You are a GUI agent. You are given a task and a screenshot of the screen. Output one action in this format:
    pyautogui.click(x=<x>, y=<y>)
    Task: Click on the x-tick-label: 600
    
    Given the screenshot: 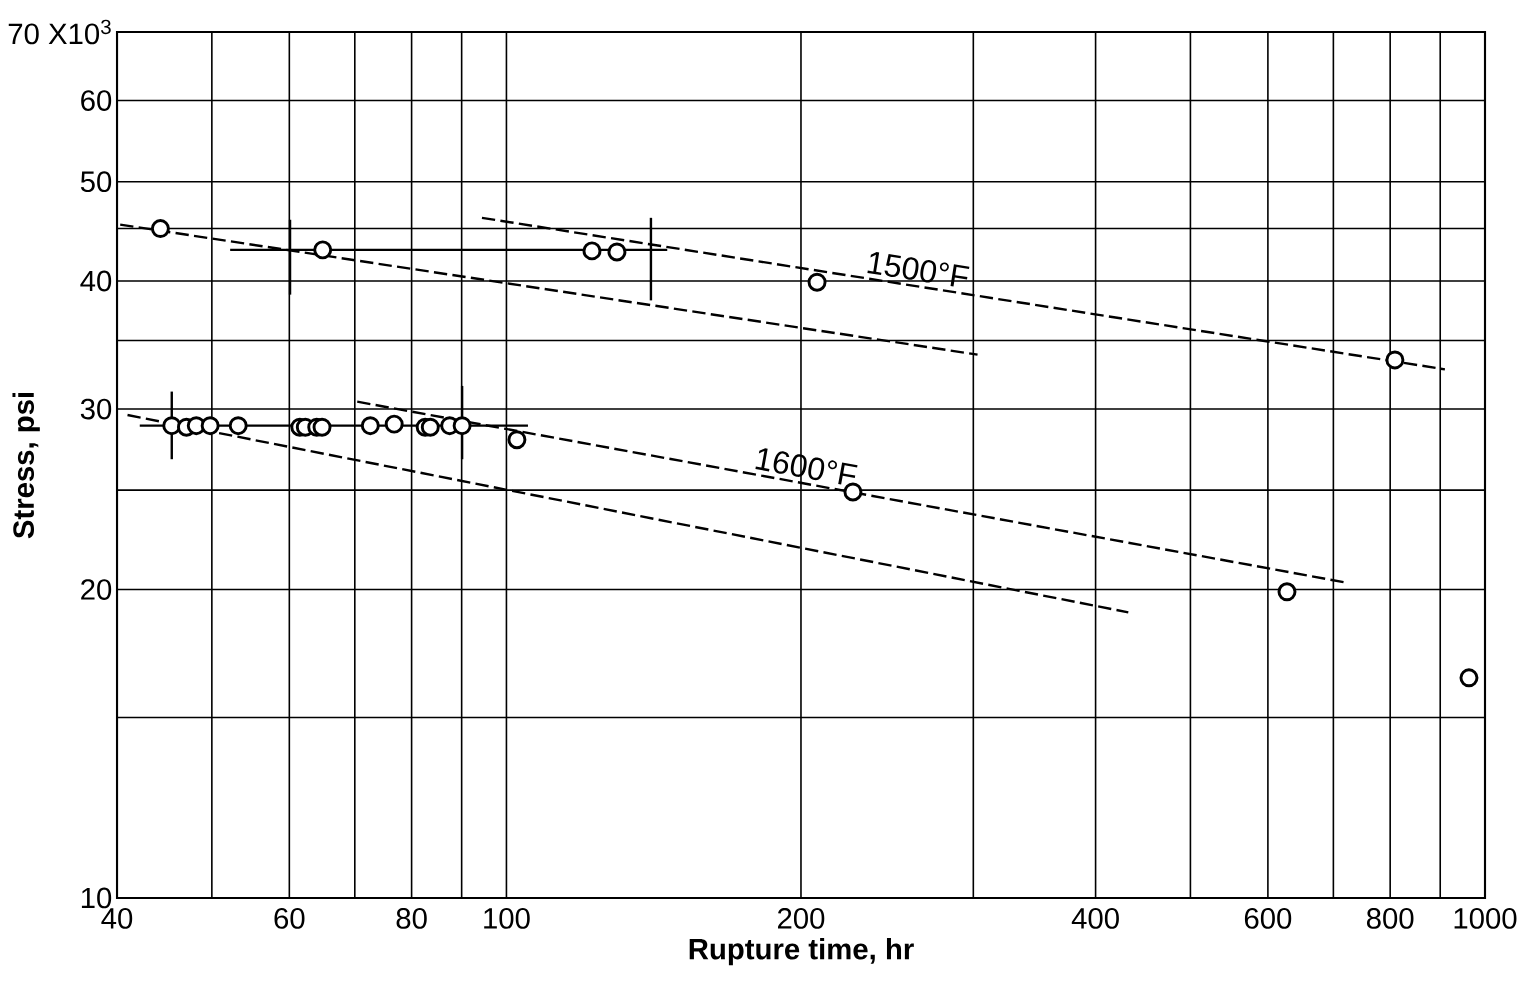 What is the action you would take?
    pyautogui.click(x=1268, y=918)
    